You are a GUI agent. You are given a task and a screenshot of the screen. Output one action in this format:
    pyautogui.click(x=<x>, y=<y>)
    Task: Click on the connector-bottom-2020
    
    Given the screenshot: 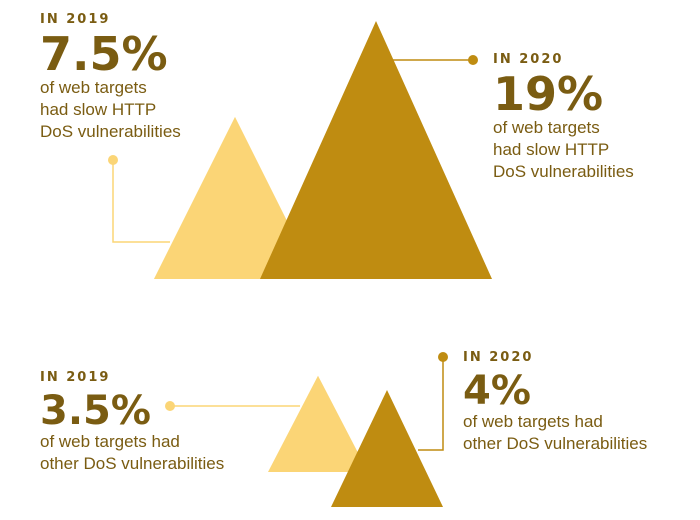 What is the action you would take?
    pyautogui.click(x=431, y=404)
    